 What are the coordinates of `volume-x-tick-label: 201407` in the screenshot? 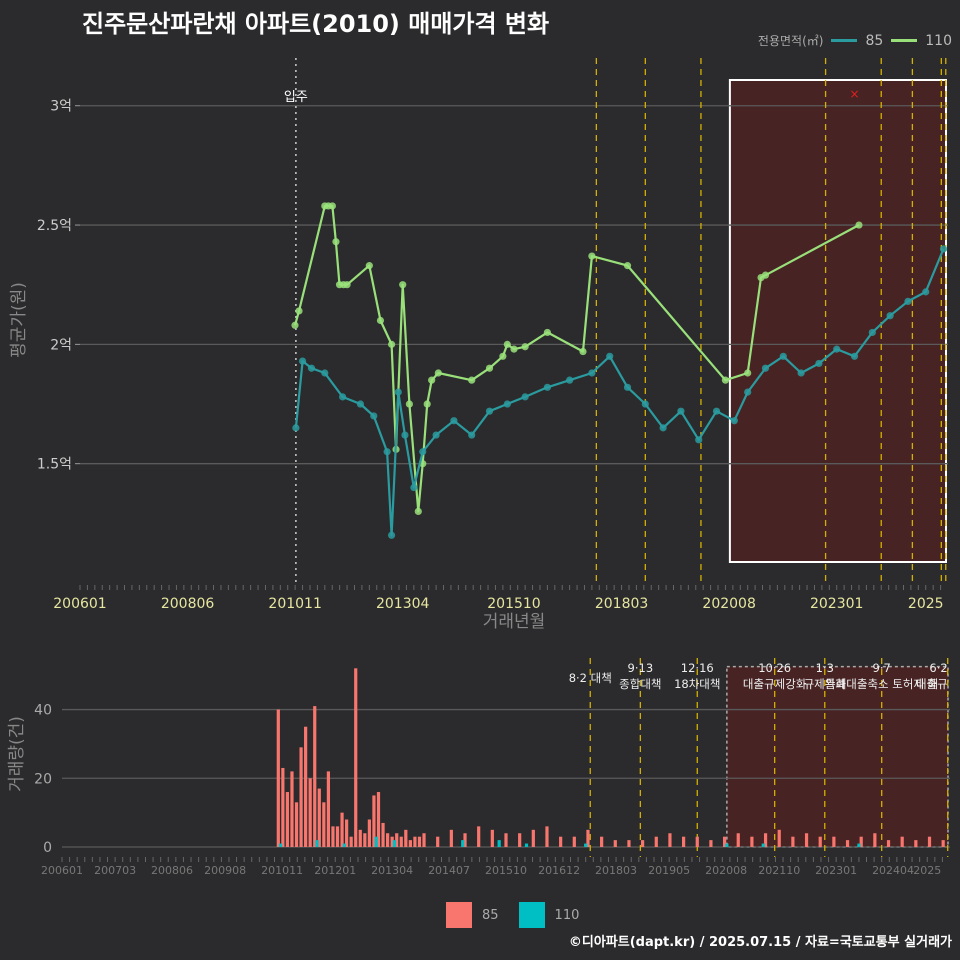 It's located at (449, 870).